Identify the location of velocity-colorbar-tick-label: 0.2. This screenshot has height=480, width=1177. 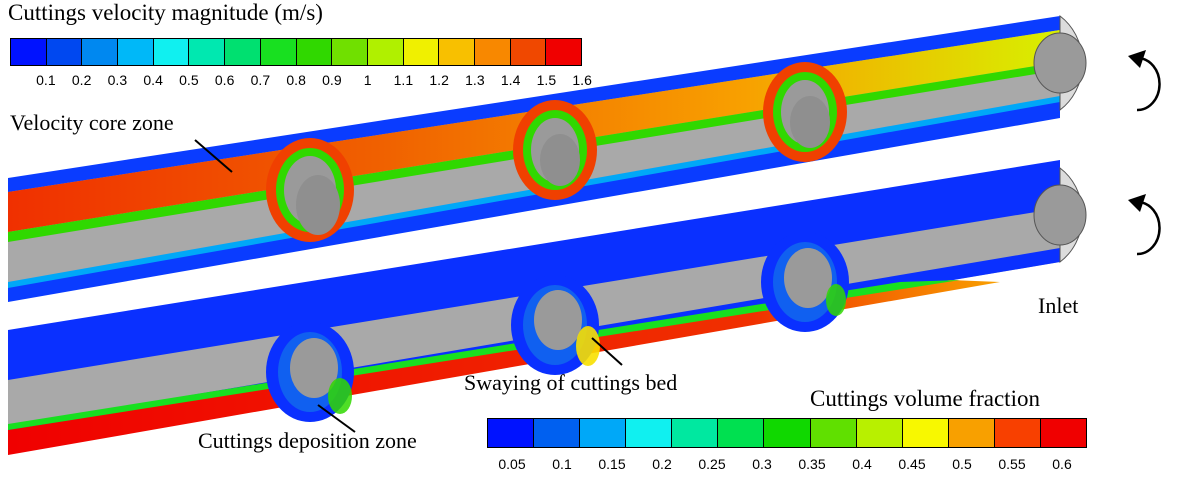
(81, 80).